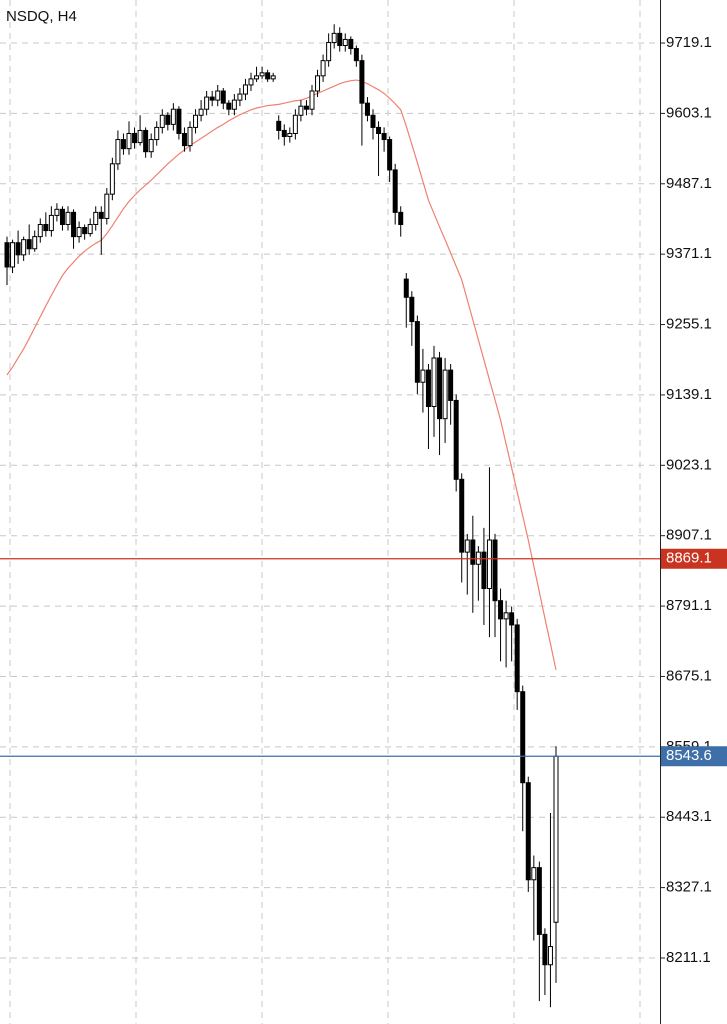 This screenshot has height=1024, width=727. I want to click on y-tick-label: 9487.1, so click(689, 183).